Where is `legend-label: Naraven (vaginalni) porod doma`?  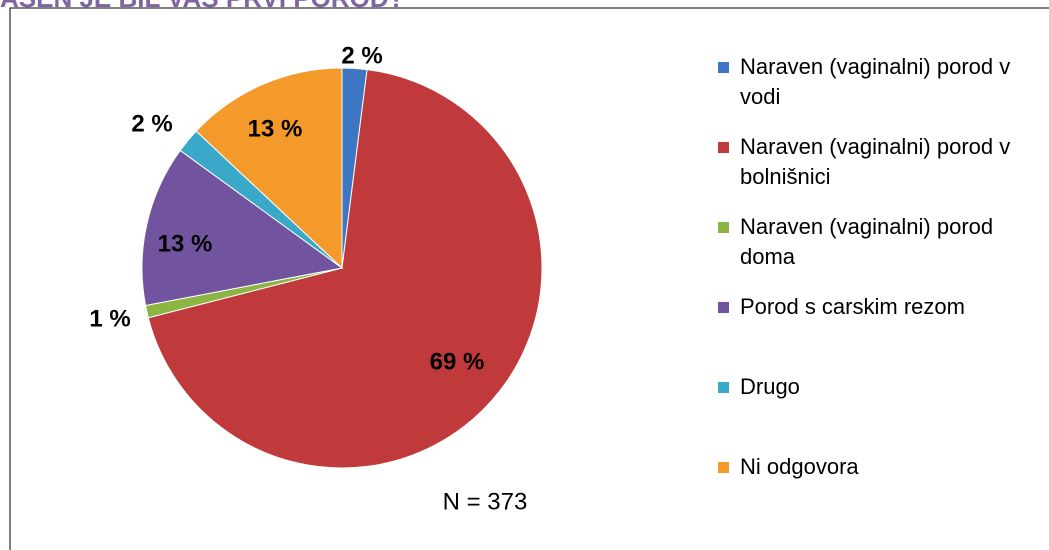
legend-label: Naraven (vaginalni) porod doma is located at coordinates (867, 241).